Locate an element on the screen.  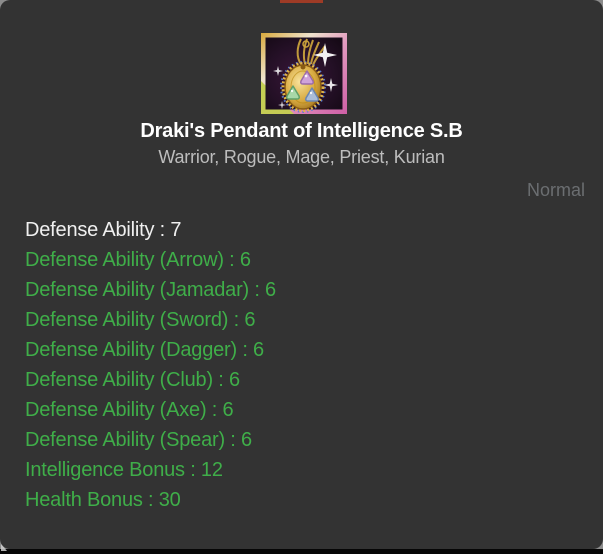
stat-line: Defense Ability (Axe) : 6 is located at coordinates (129, 410).